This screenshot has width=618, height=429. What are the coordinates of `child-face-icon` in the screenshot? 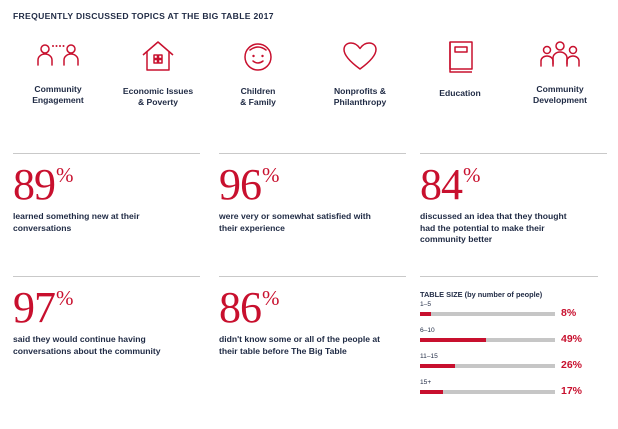 It's located at (258, 57).